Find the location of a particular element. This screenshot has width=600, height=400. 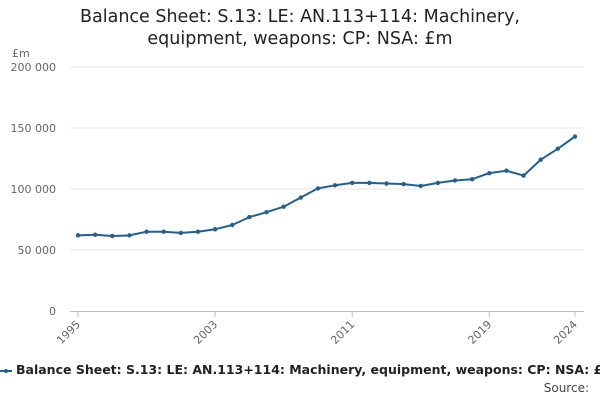

x-tick-label: 1995 is located at coordinates (68, 332).